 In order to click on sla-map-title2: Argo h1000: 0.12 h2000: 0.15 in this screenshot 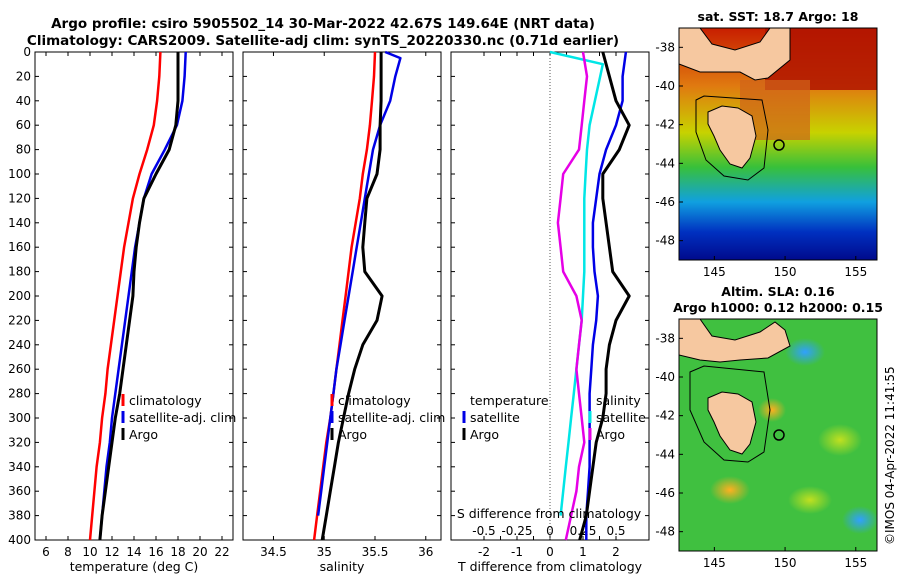, I will do `click(778, 307)`.